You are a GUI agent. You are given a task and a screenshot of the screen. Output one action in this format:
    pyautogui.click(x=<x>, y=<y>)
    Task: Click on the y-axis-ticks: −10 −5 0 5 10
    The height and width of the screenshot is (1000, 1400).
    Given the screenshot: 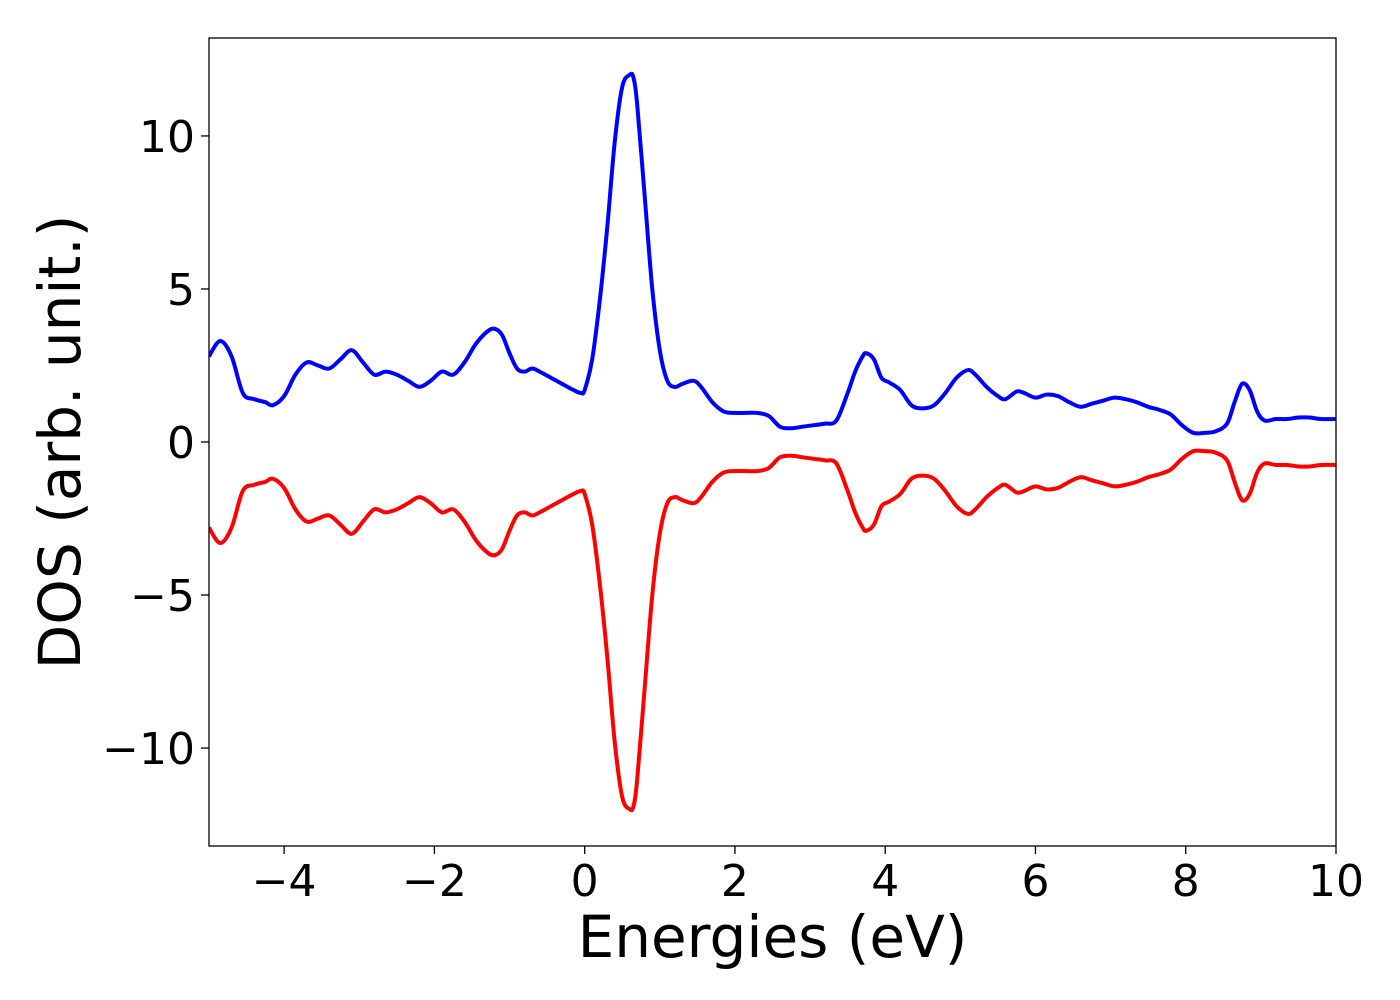 What is the action you would take?
    pyautogui.click(x=155, y=443)
    